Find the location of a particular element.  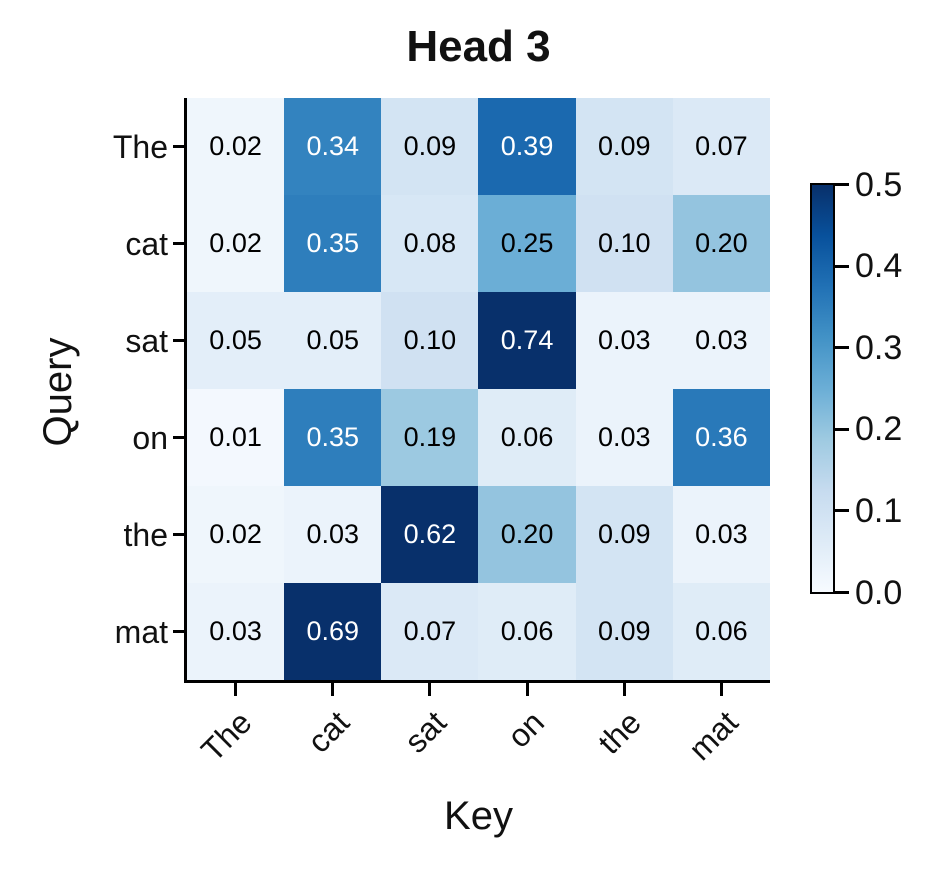

heatmap-cell: 0.34 is located at coordinates (333, 146).